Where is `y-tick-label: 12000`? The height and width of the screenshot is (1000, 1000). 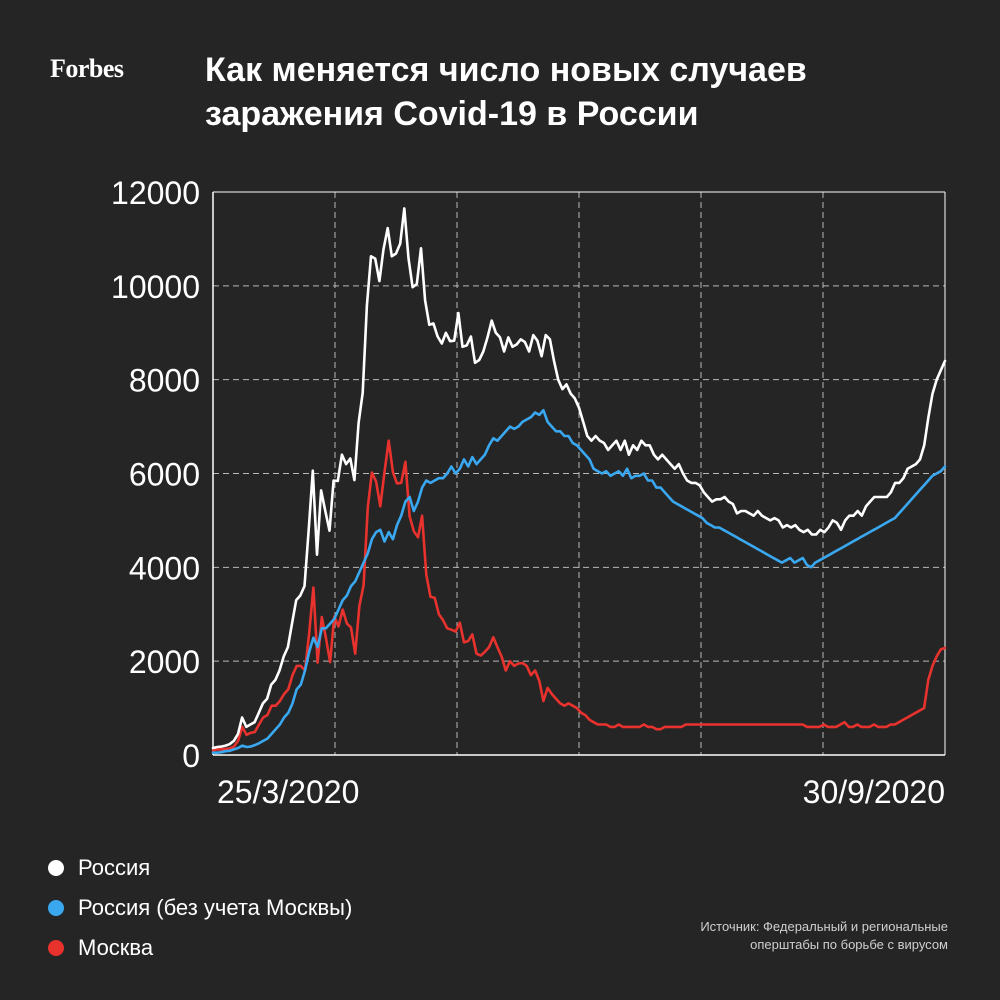 y-tick-label: 12000 is located at coordinates (155, 193).